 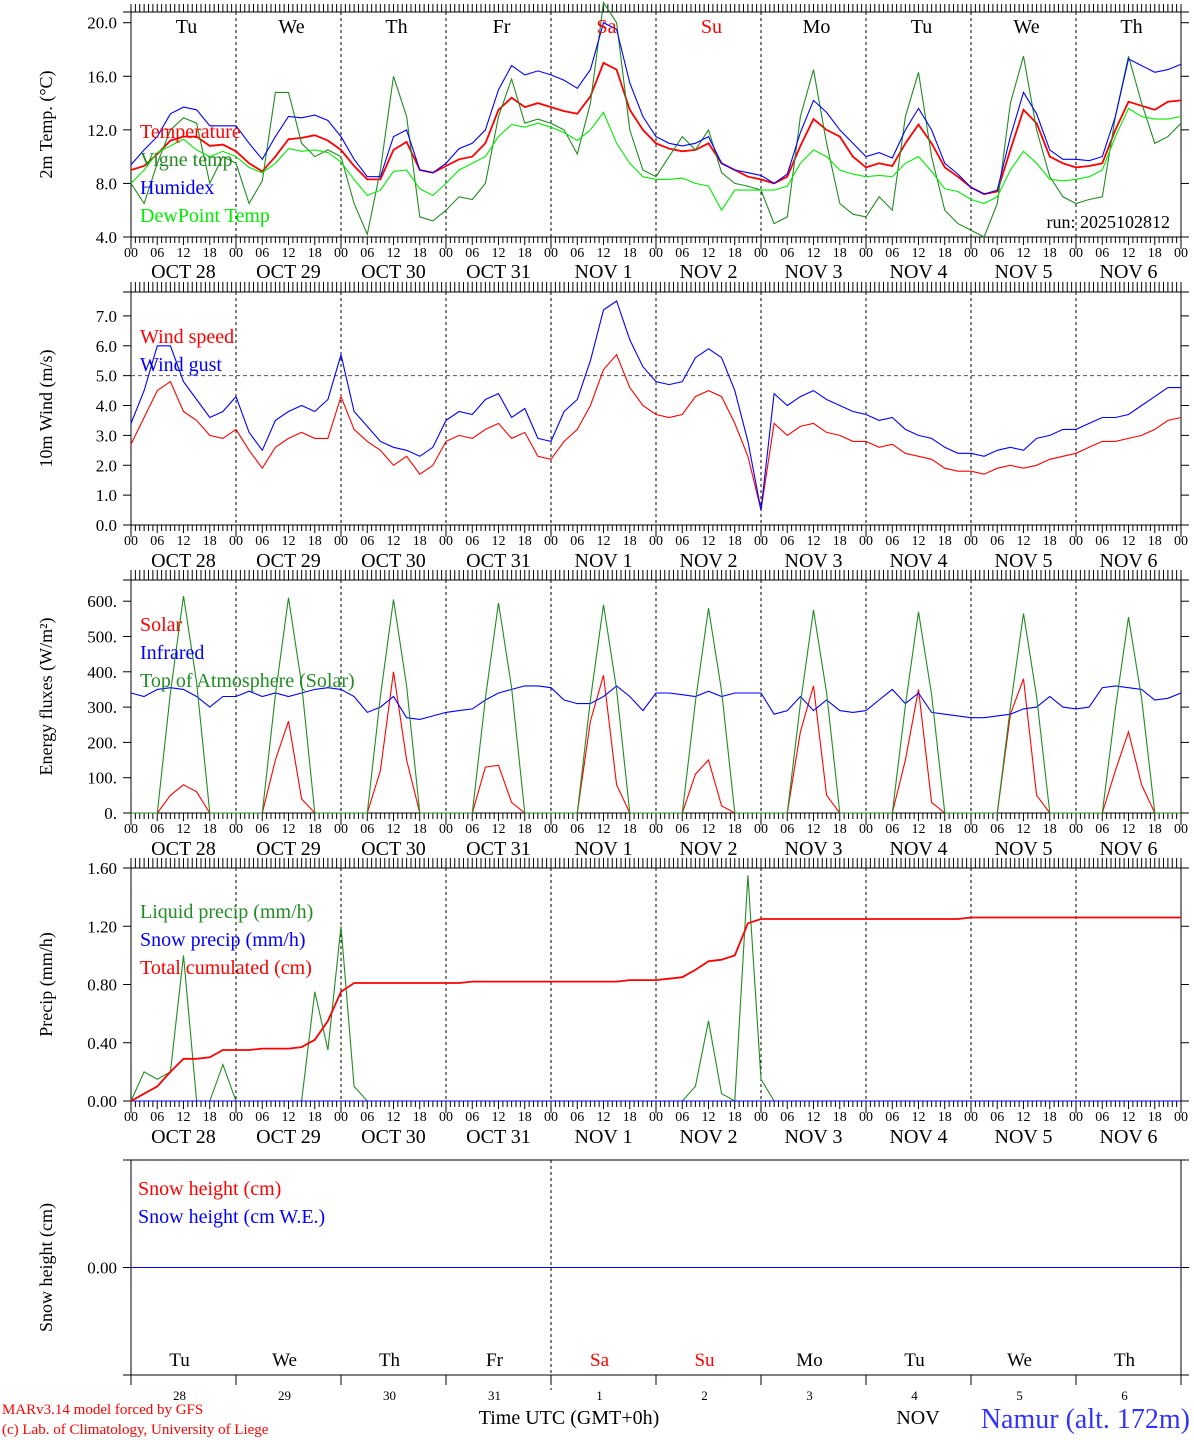 I want to click on day-number: 3, so click(x=809, y=1395).